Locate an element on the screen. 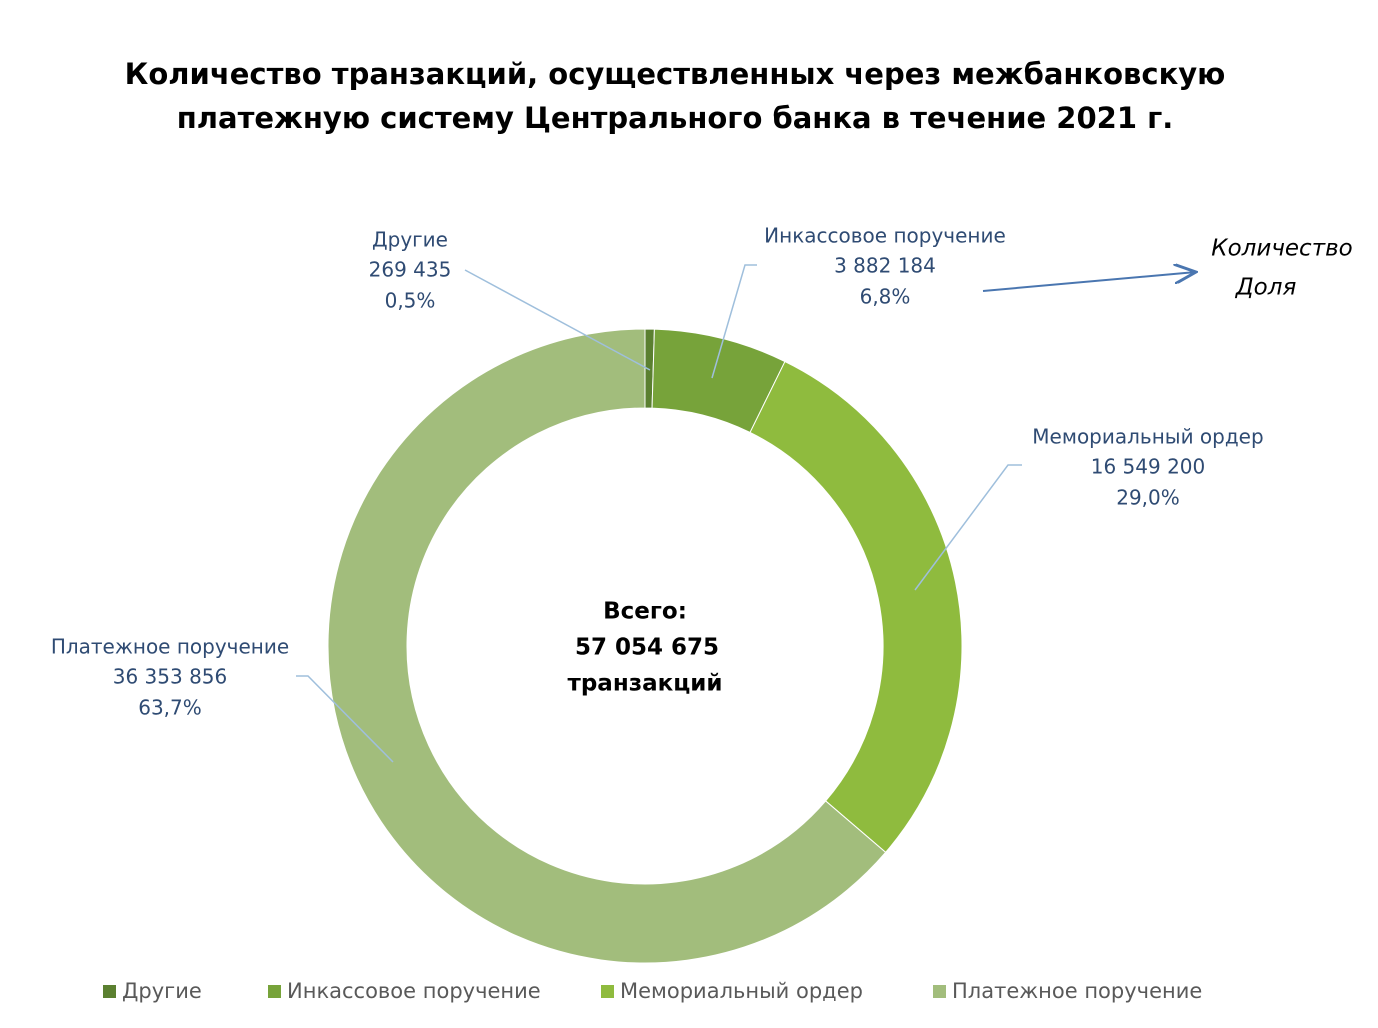 This screenshot has width=1378, height=1028. data-label-name: Мемориальный ордер is located at coordinates (1147, 437).